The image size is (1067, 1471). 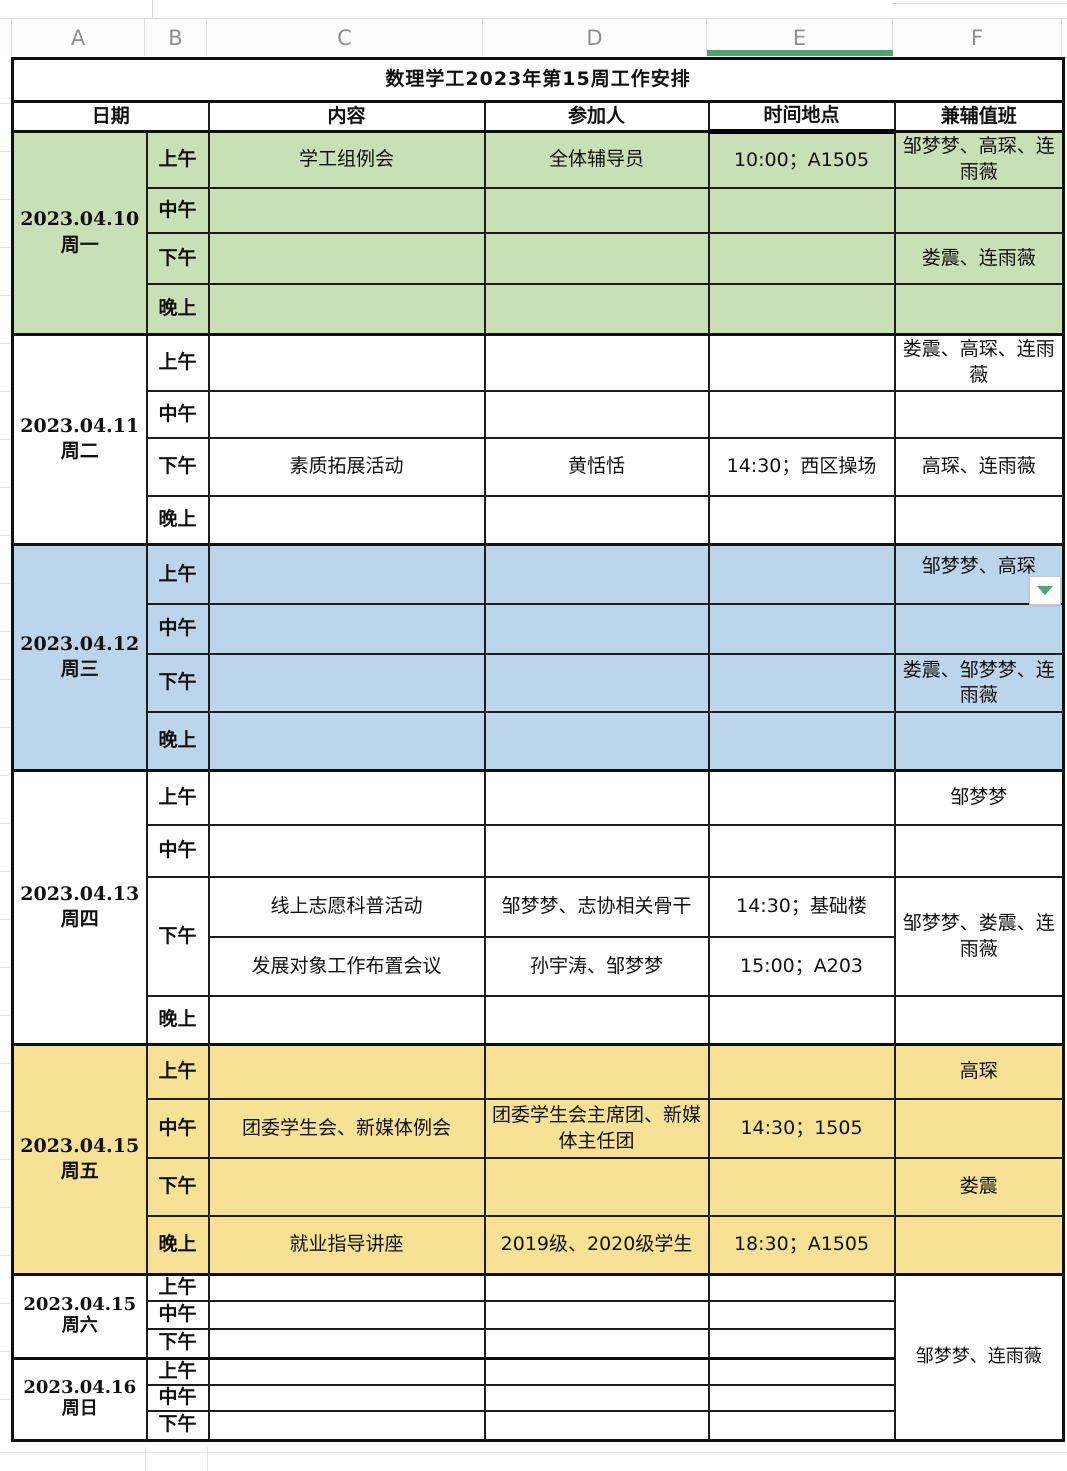 I want to click on header-duty: 兼辅值班, so click(x=979, y=116).